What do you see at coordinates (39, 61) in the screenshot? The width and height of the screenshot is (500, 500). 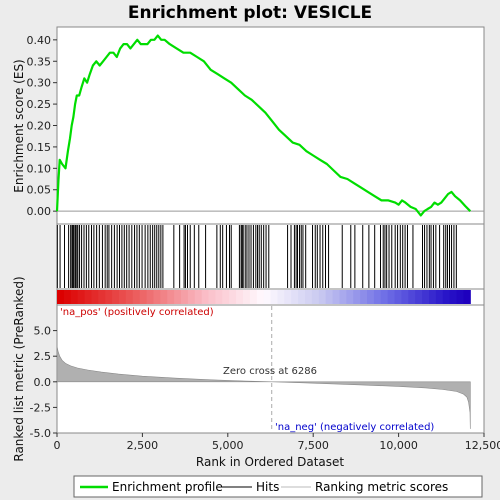 I see `es-y-tick-label: 0.35` at bounding box center [39, 61].